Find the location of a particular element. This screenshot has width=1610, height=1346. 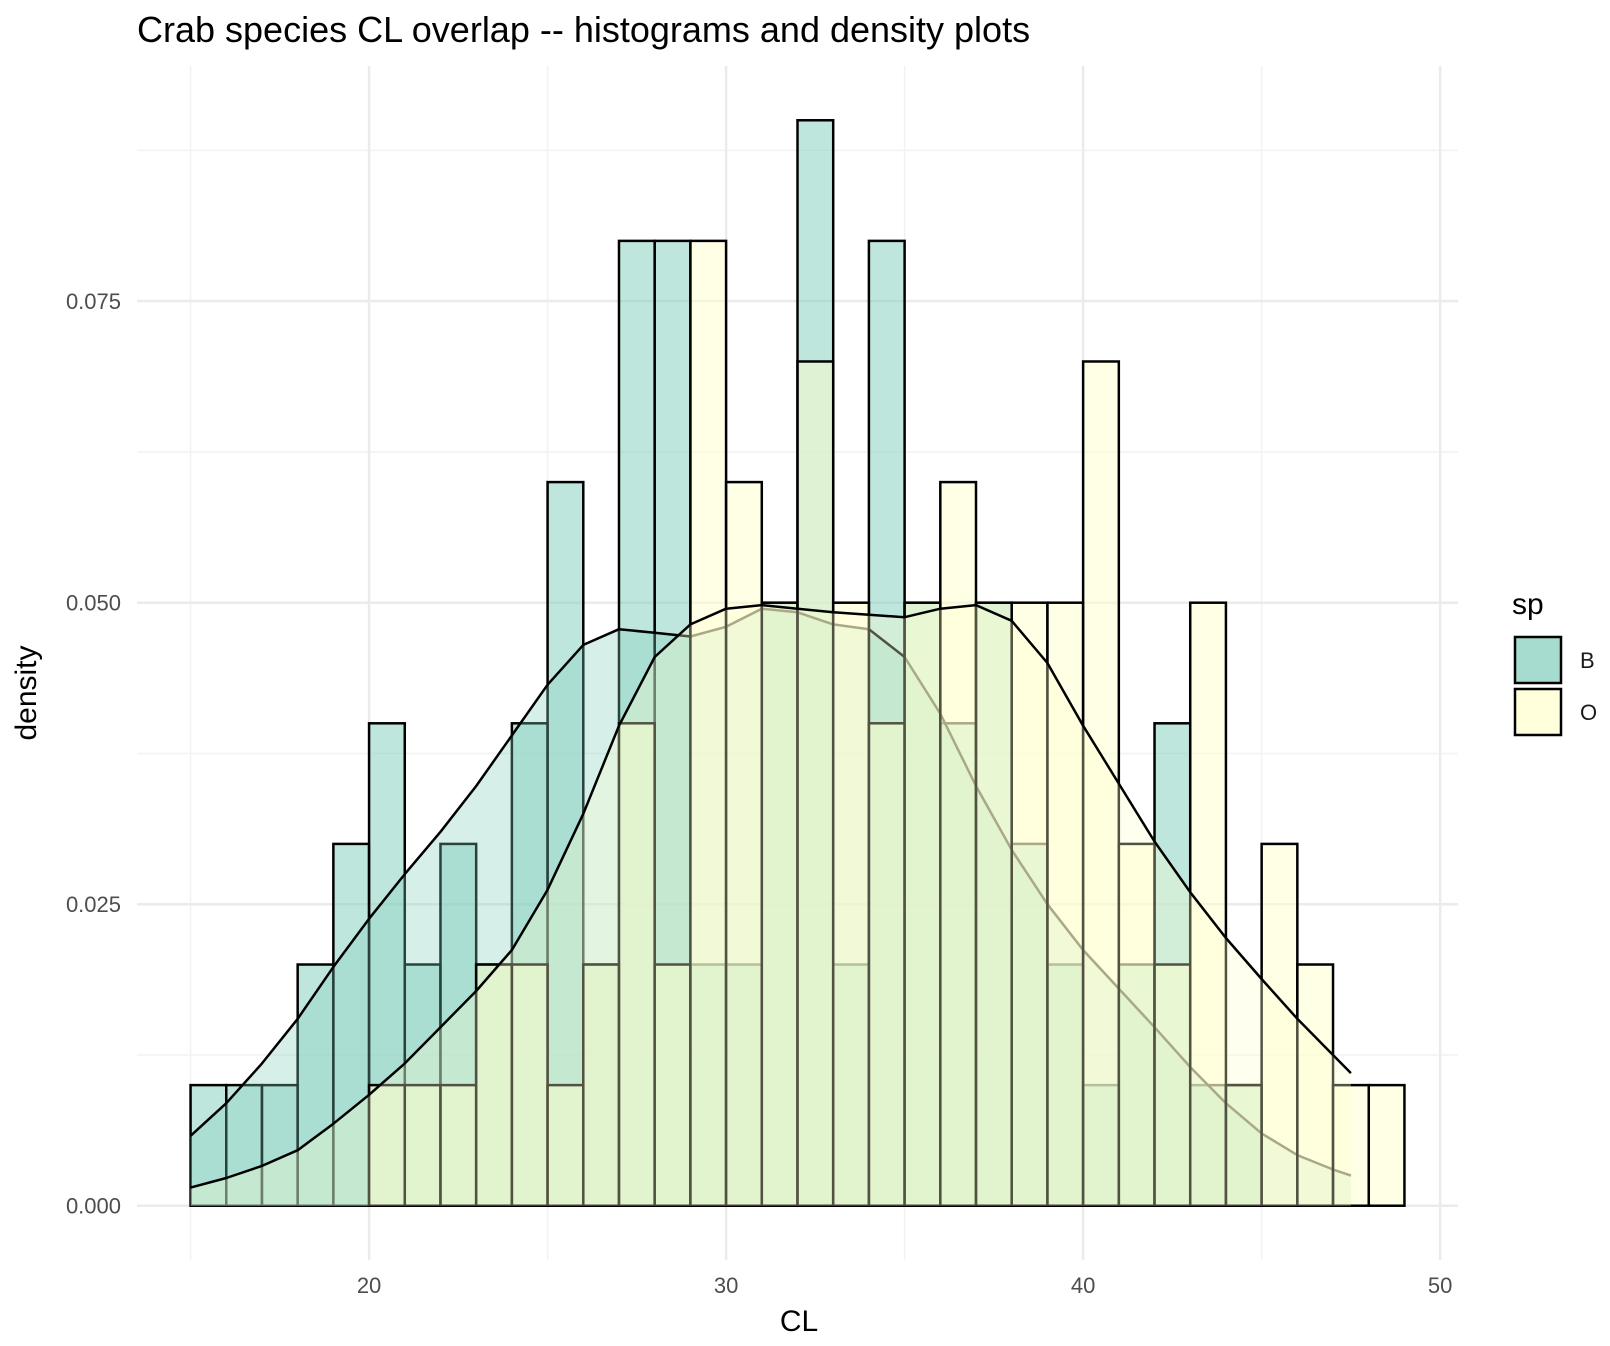

y-tick-label: 0.000 is located at coordinates (93, 1206).